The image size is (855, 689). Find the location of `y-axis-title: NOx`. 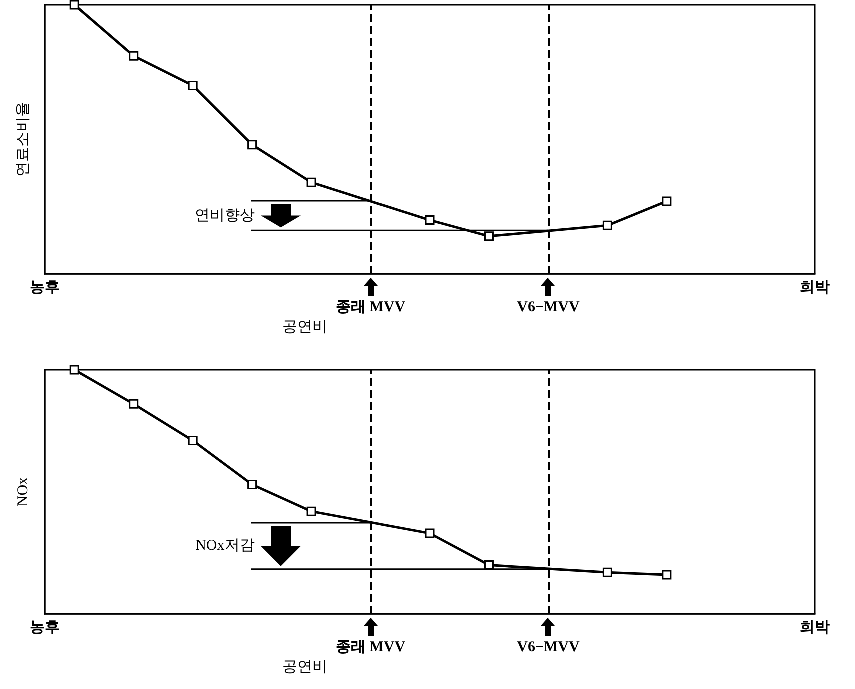

y-axis-title: NOx is located at coordinates (24, 491).